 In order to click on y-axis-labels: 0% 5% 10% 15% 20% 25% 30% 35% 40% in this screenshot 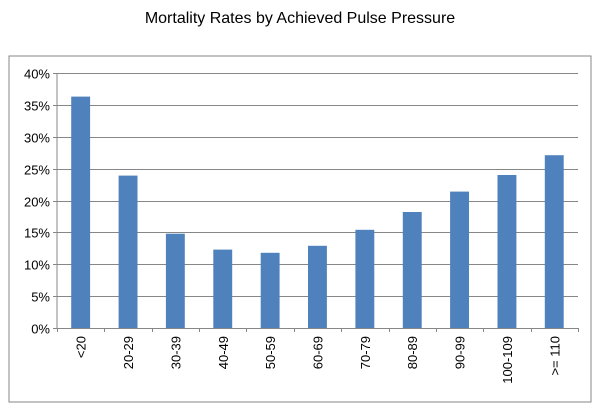, I will do `click(37, 202)`.